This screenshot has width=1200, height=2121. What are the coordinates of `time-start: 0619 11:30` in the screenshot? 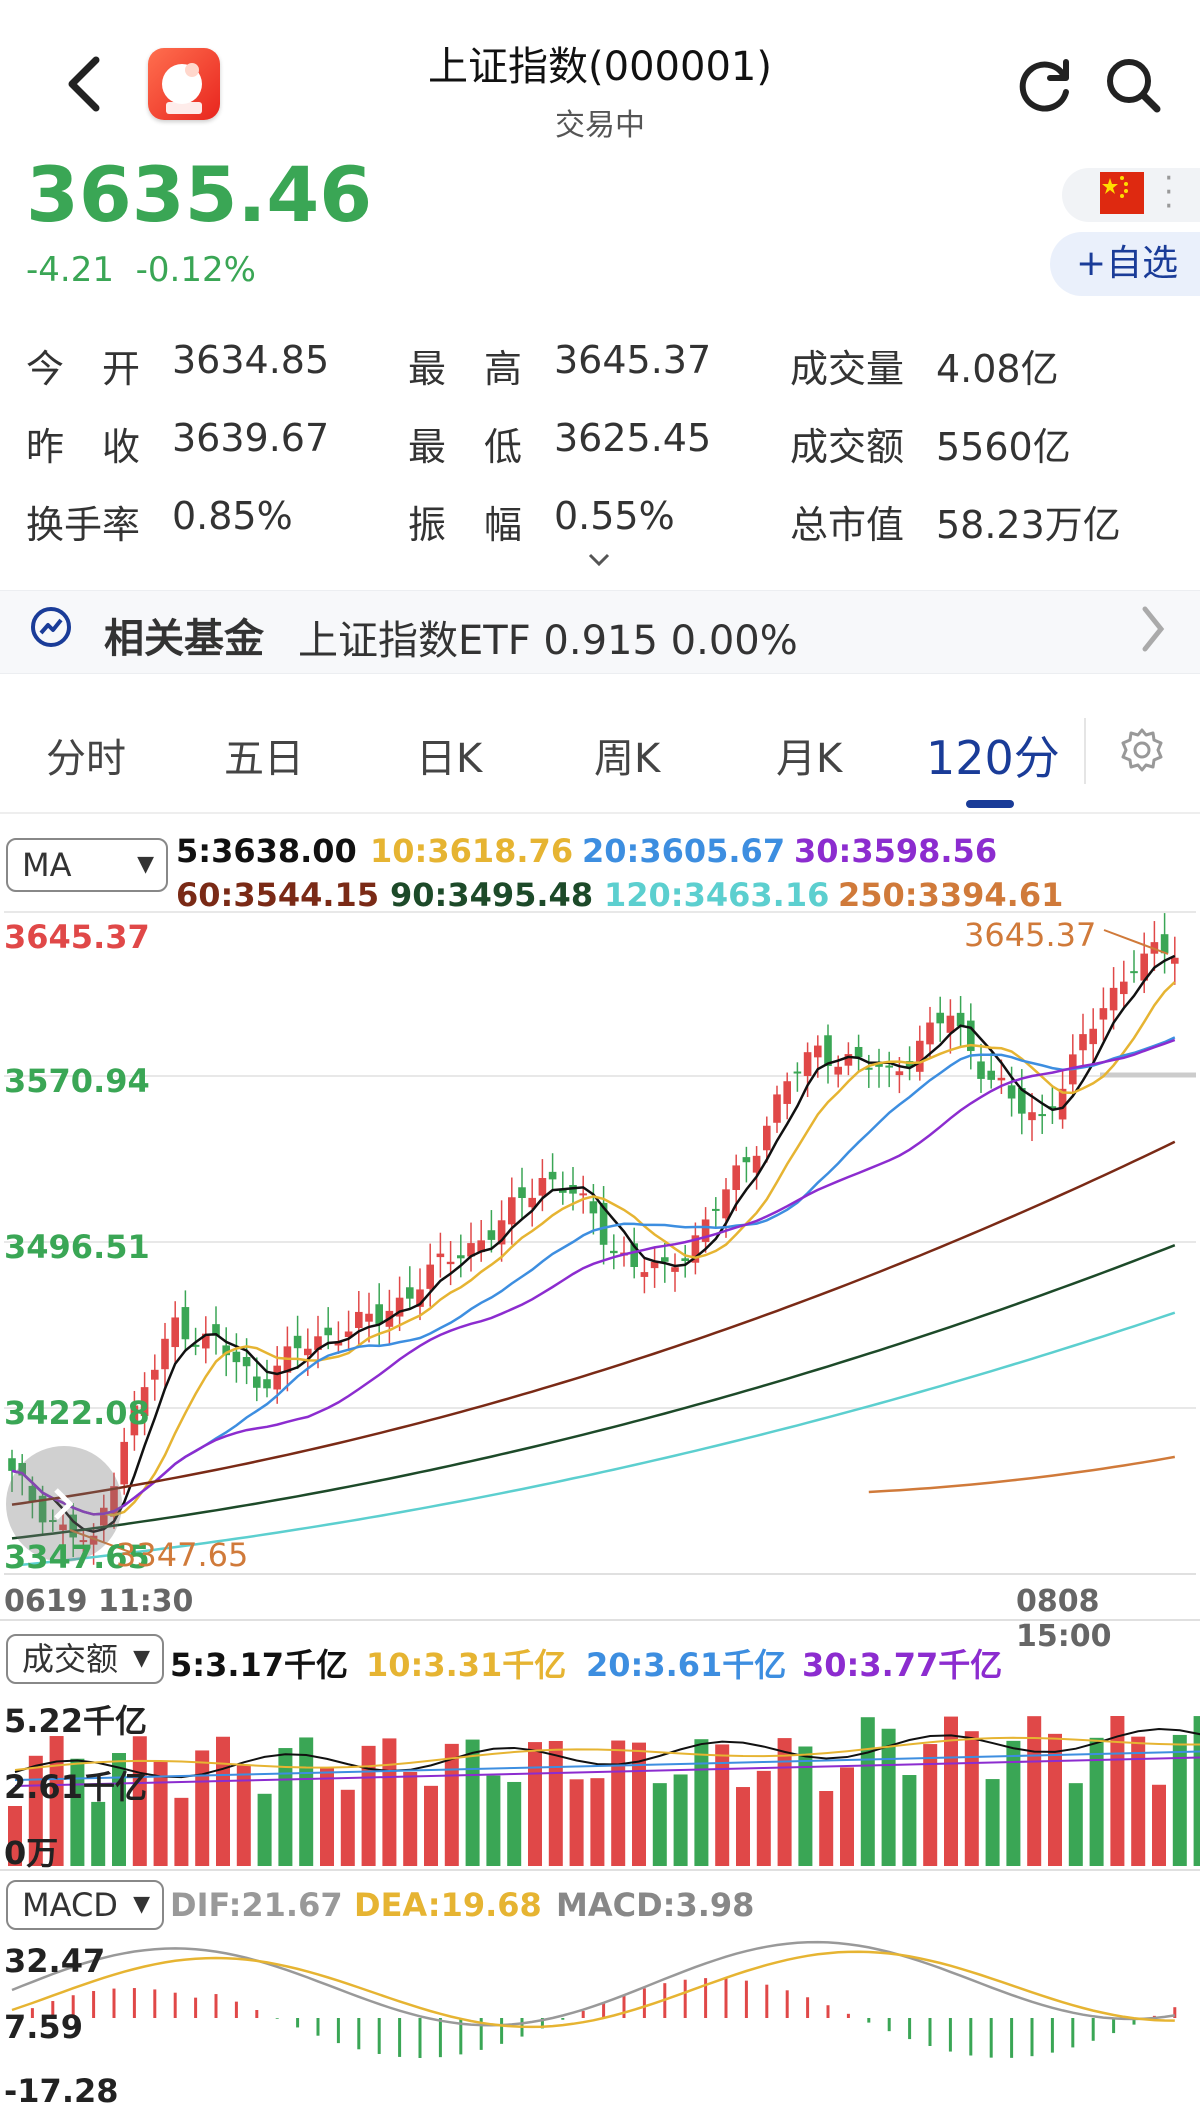 It's located at (99, 1601).